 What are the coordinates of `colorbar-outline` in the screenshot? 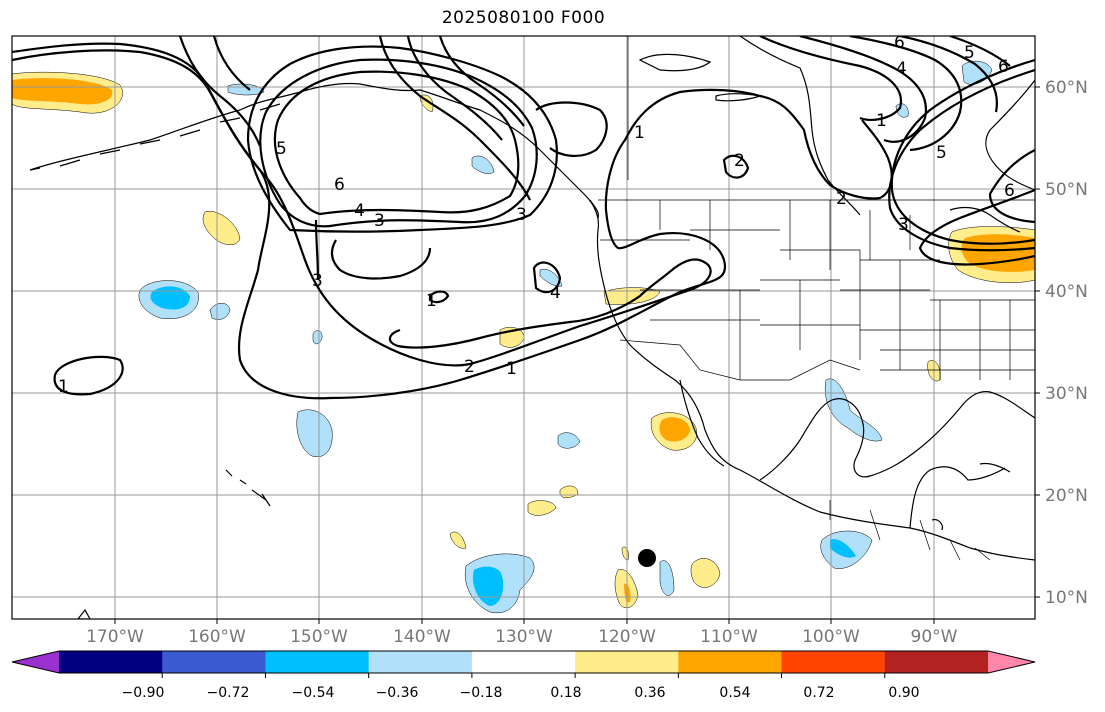 It's located at (523, 662).